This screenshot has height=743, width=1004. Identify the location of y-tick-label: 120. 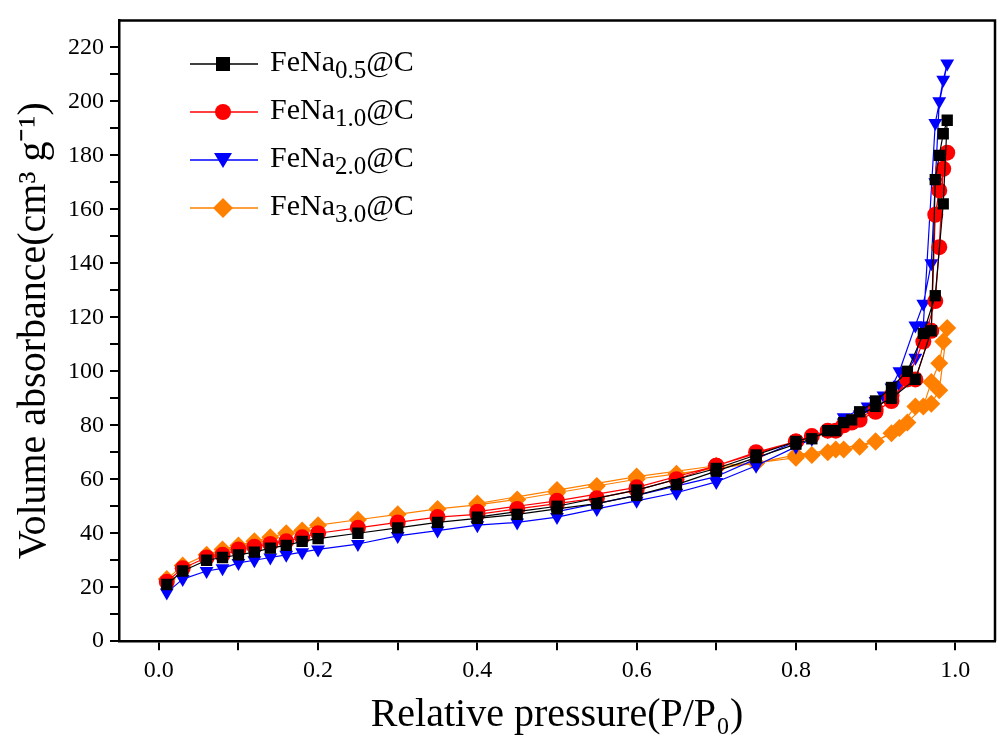
(86, 315).